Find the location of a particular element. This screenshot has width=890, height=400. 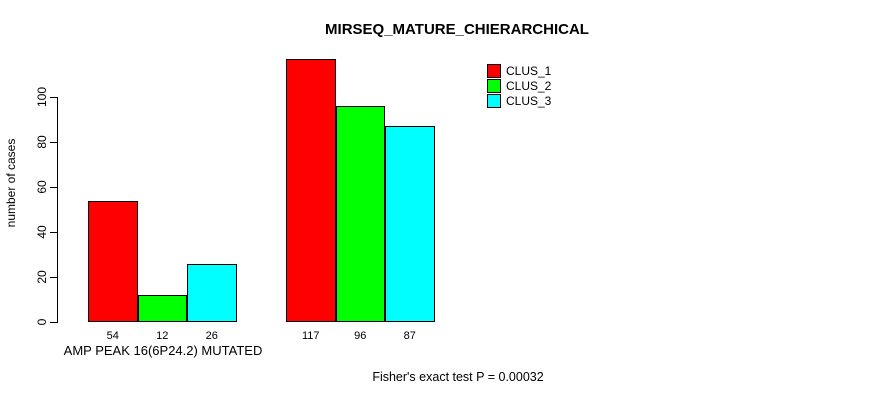

chart-title: MIRSEQ_MATURE_CHIERARCHICAL is located at coordinates (457, 29).